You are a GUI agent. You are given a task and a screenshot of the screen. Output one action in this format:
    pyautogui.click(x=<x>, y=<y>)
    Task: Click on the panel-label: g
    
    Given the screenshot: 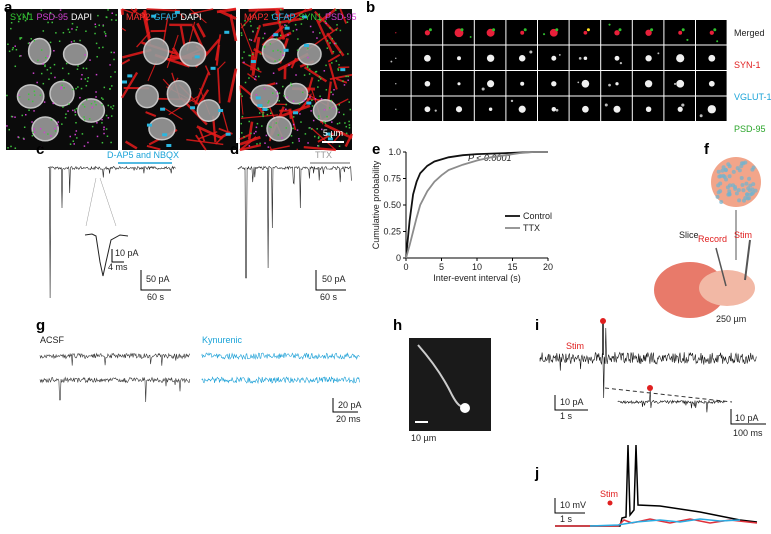 What is the action you would take?
    pyautogui.click(x=40, y=325)
    